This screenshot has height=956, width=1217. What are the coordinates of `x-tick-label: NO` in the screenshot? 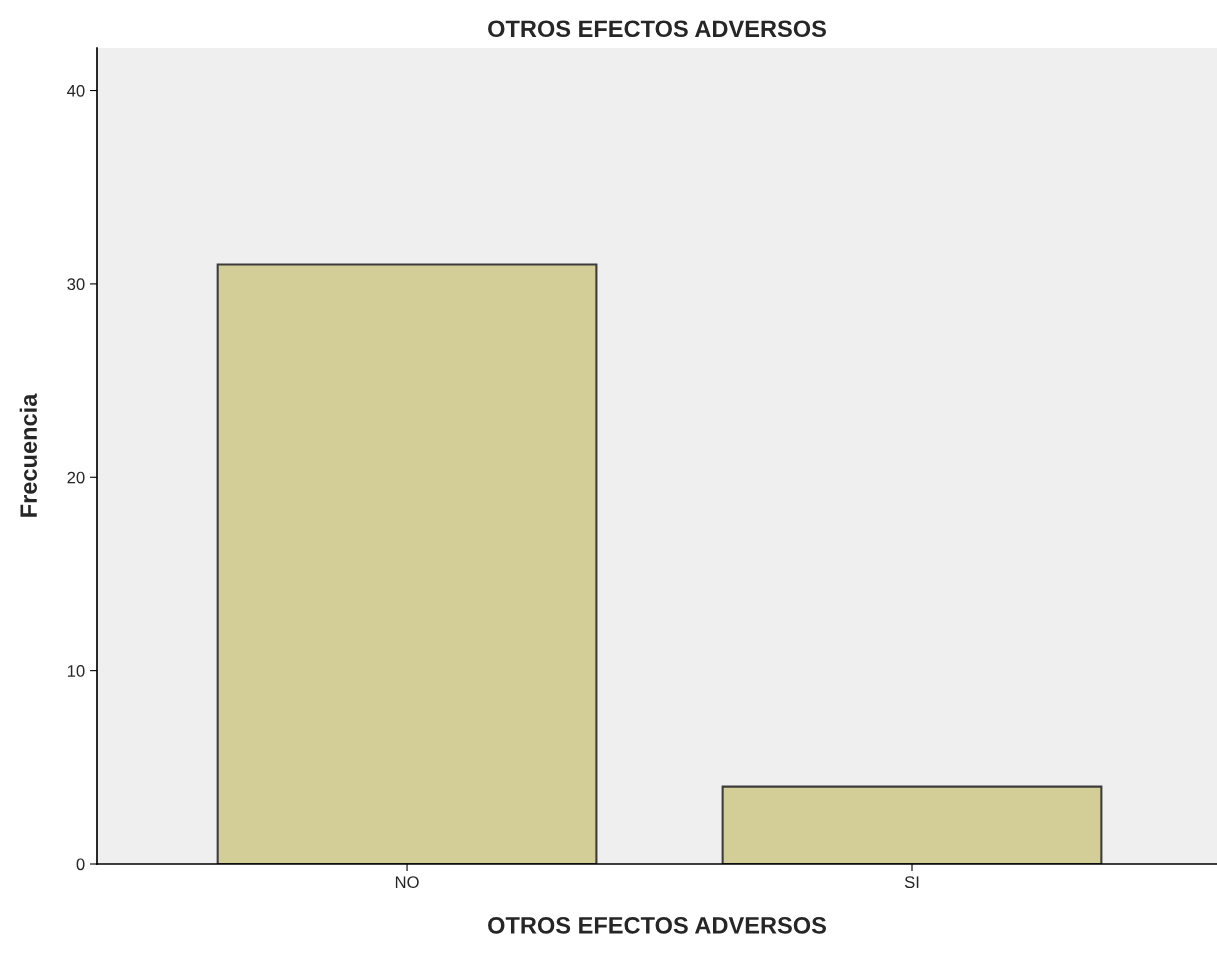 It's located at (407, 882).